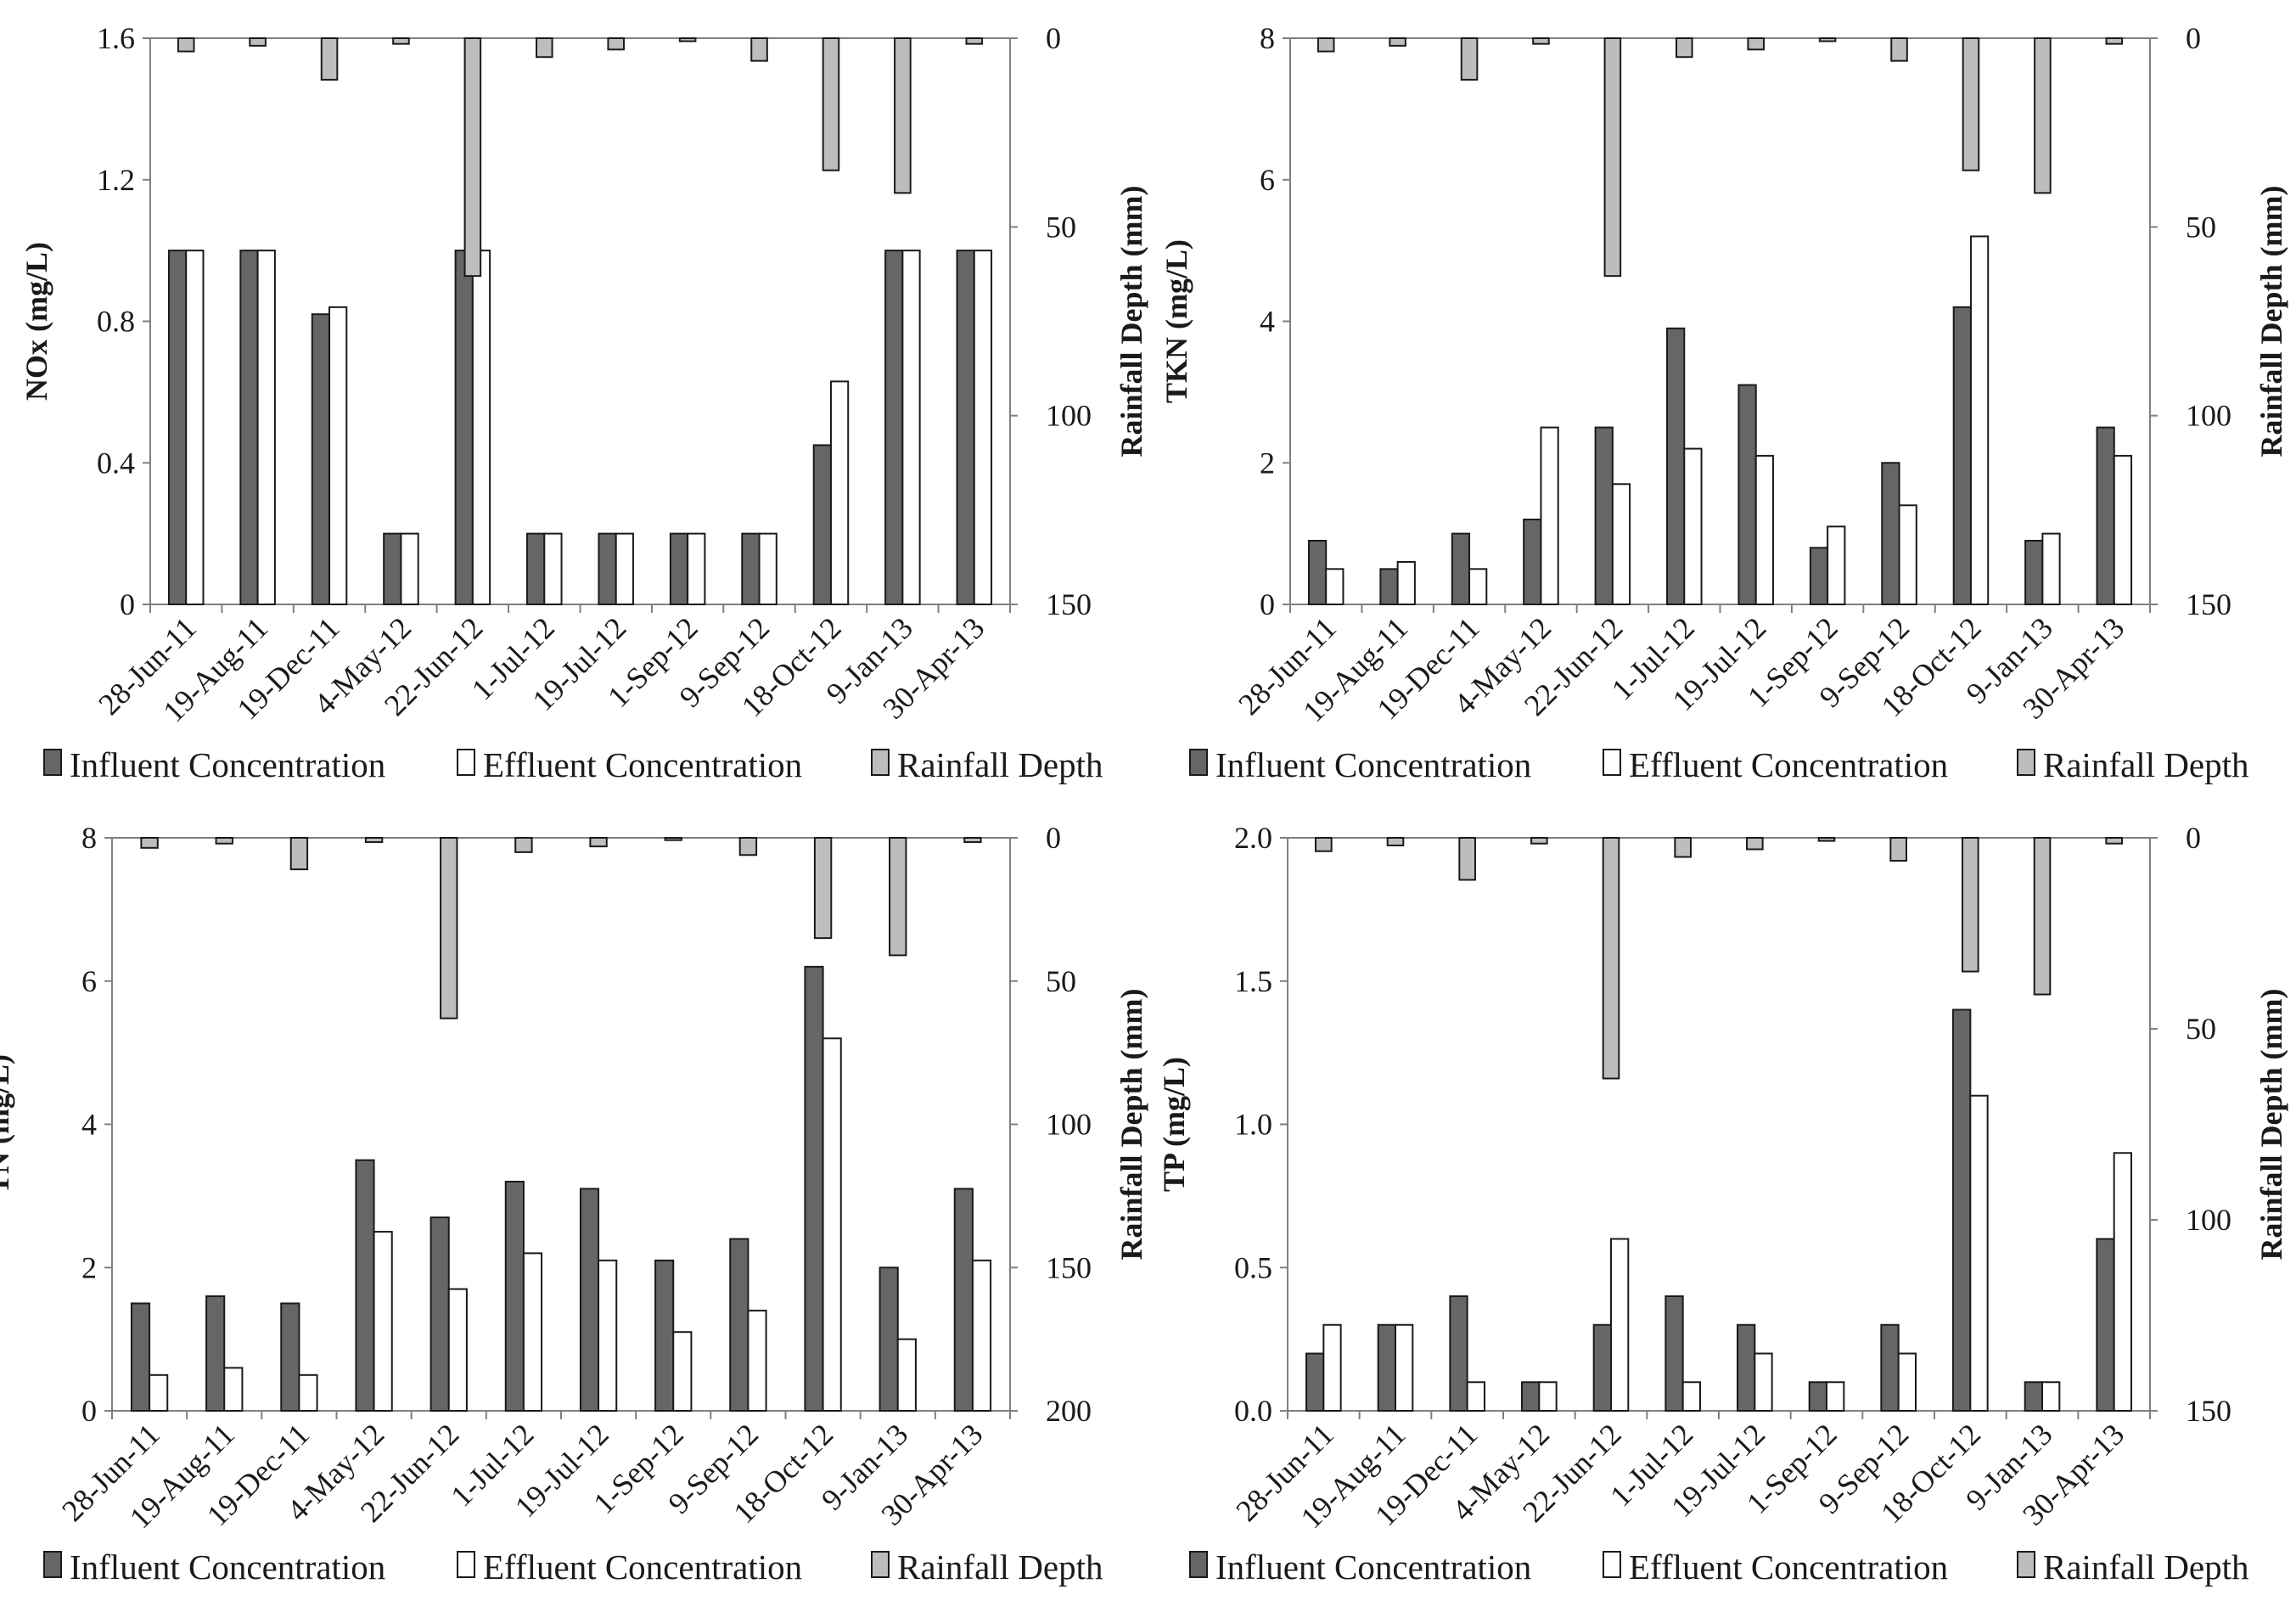 The width and height of the screenshot is (2296, 1612). Describe the element at coordinates (1253, 838) in the screenshot. I see `y-tick-label: 2.0` at that location.